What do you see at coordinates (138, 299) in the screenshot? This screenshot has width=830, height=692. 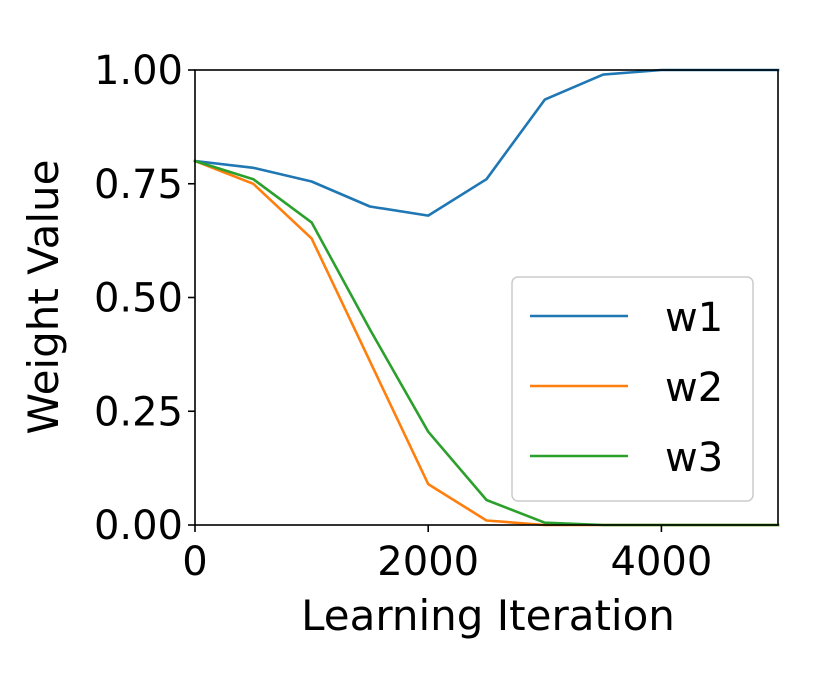 I see `y-tick-label: 0.50` at bounding box center [138, 299].